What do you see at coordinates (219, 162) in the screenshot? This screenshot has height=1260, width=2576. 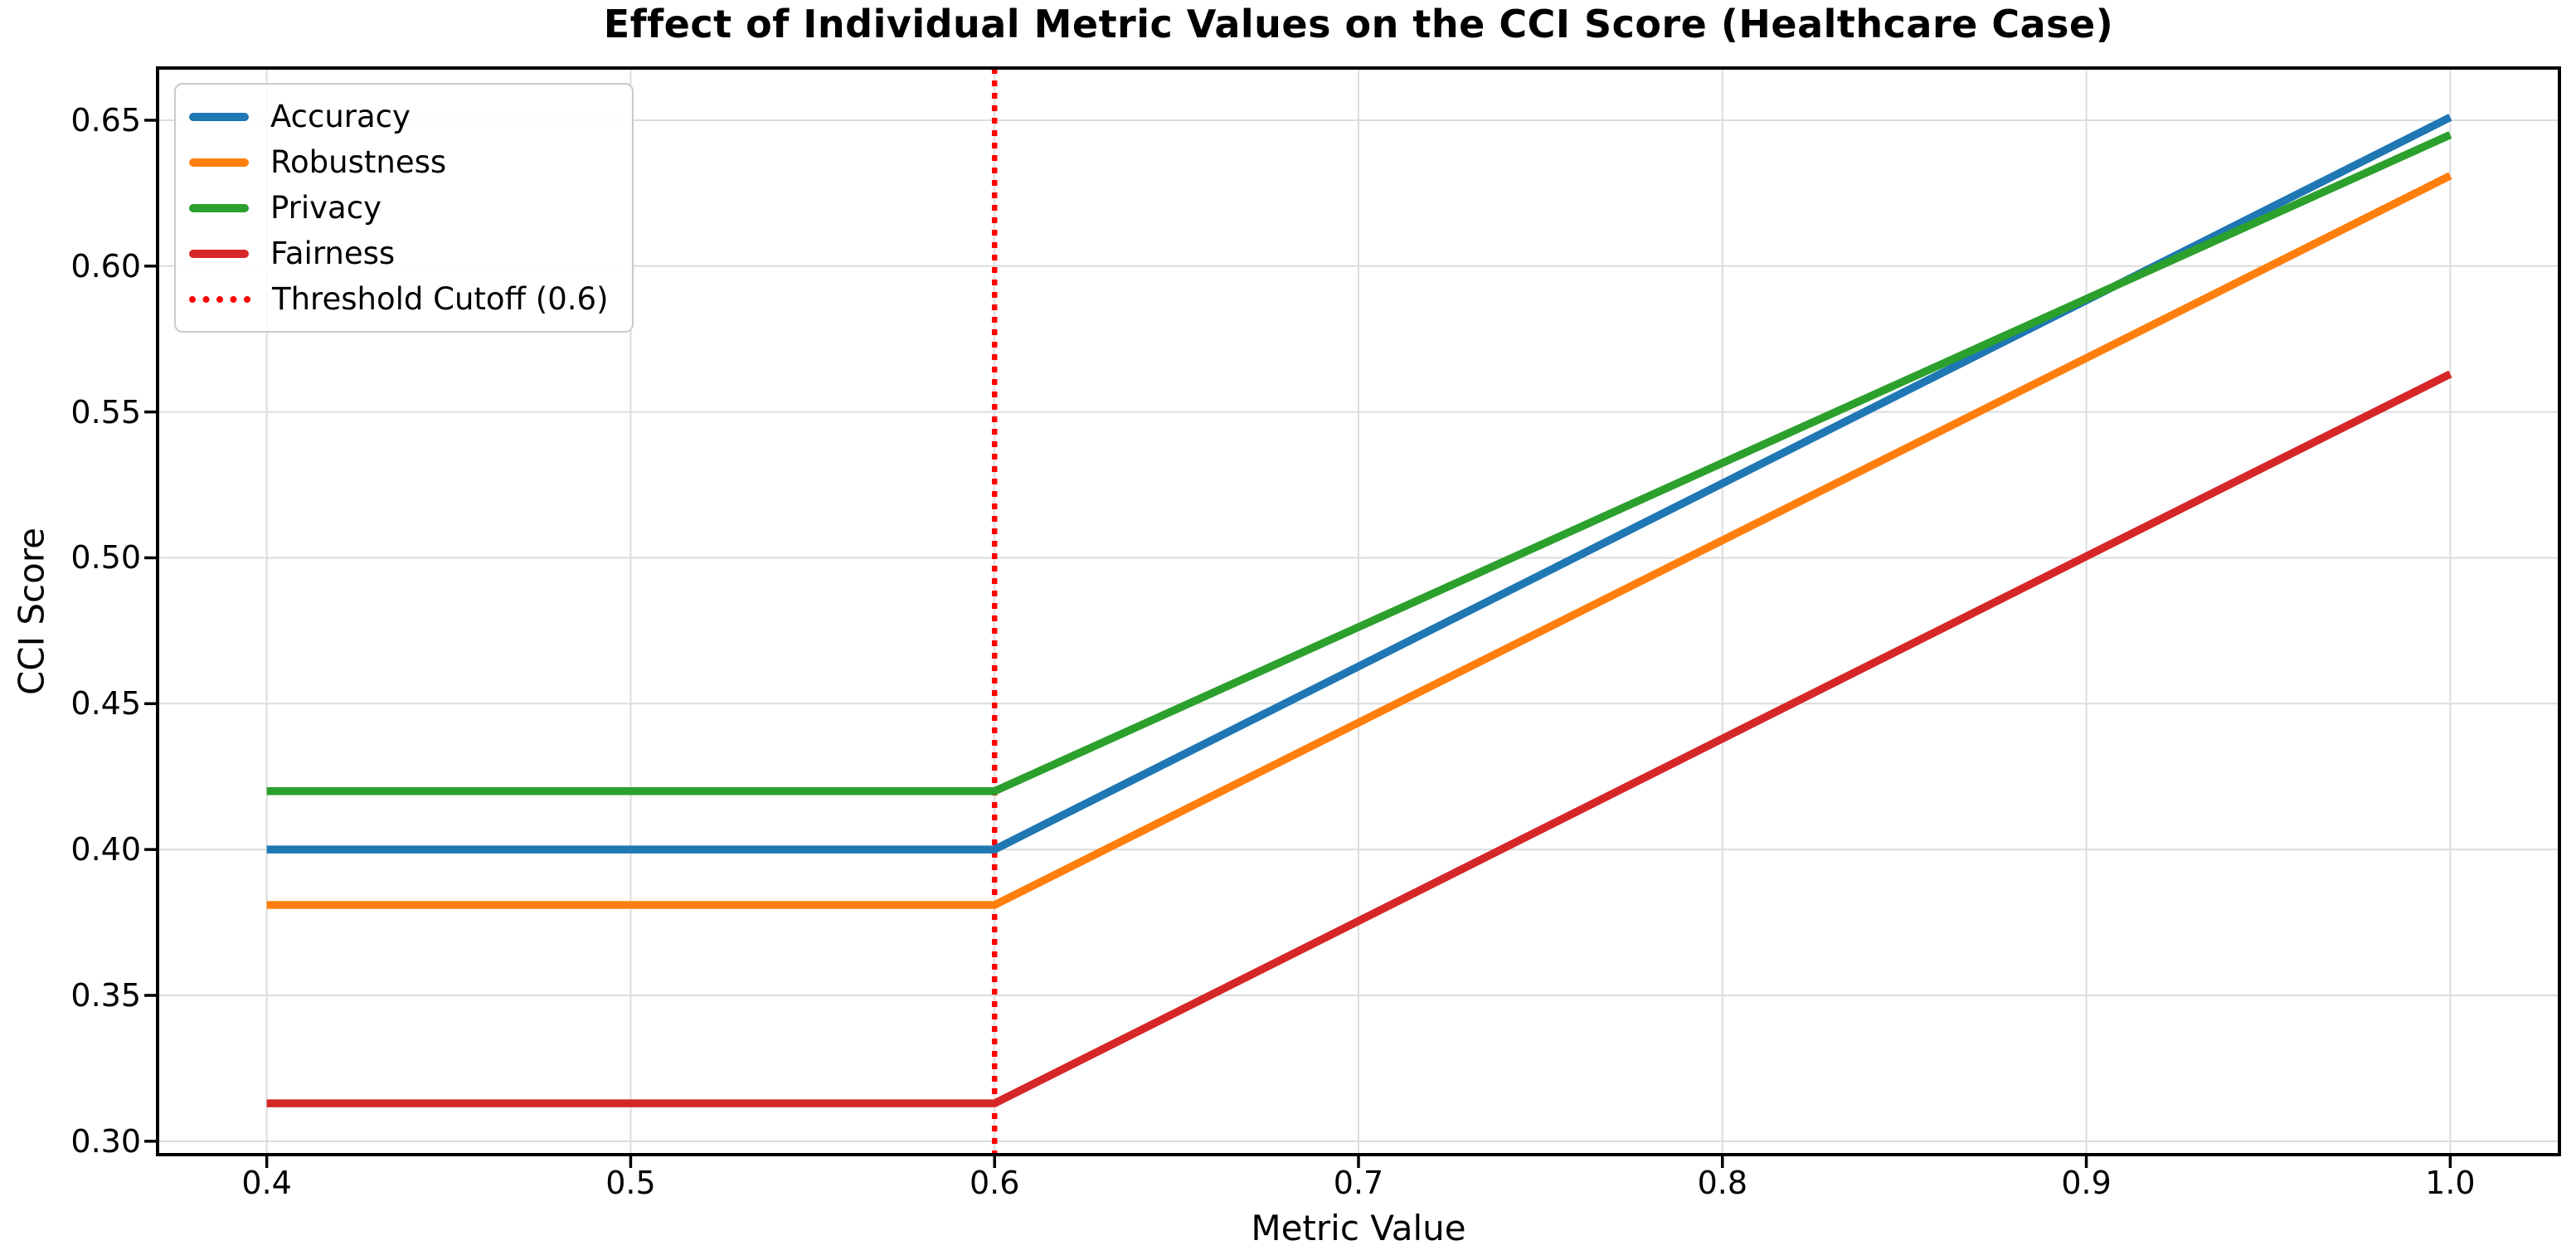 I see `legend-swatch-robustness` at bounding box center [219, 162].